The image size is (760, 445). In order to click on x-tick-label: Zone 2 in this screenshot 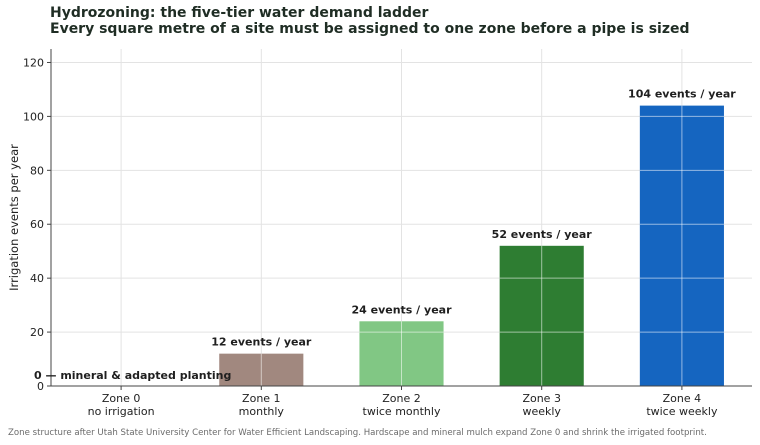, I will do `click(401, 398)`.